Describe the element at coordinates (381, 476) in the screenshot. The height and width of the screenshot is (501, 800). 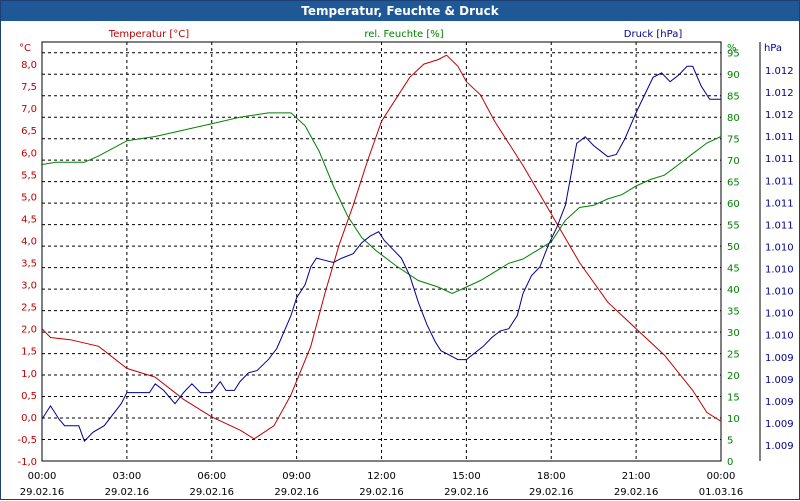
I see `x-tick-time: 12:00` at that location.